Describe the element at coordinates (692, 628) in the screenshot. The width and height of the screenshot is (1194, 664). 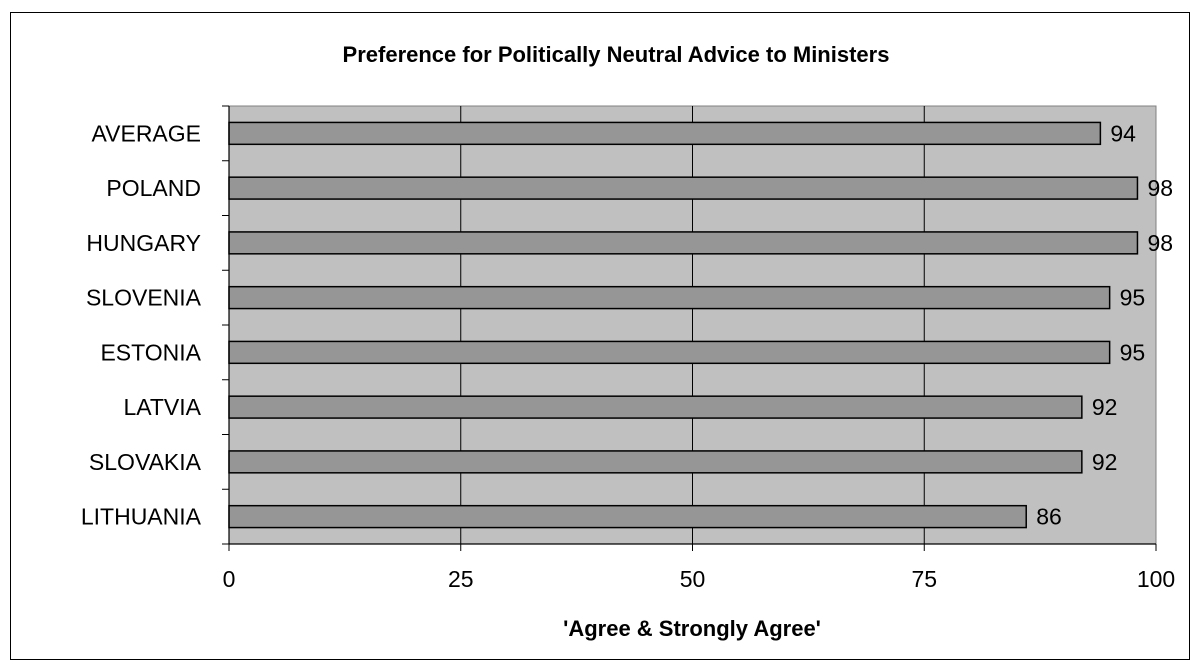
I see `x-axis-label: 'Agree & Strongly Agree'` at that location.